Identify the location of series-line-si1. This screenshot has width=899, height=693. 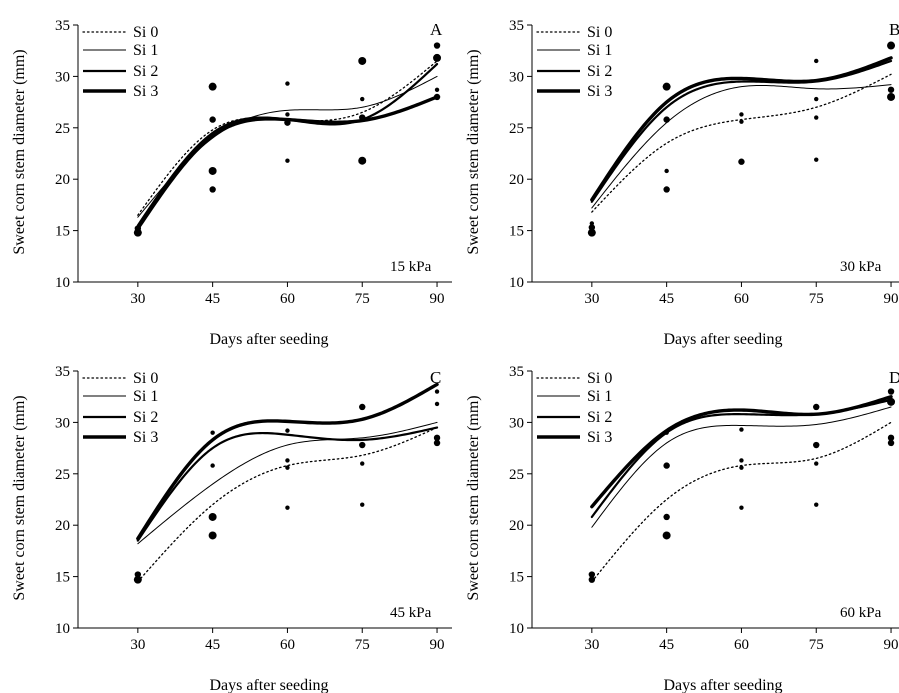
(741, 467).